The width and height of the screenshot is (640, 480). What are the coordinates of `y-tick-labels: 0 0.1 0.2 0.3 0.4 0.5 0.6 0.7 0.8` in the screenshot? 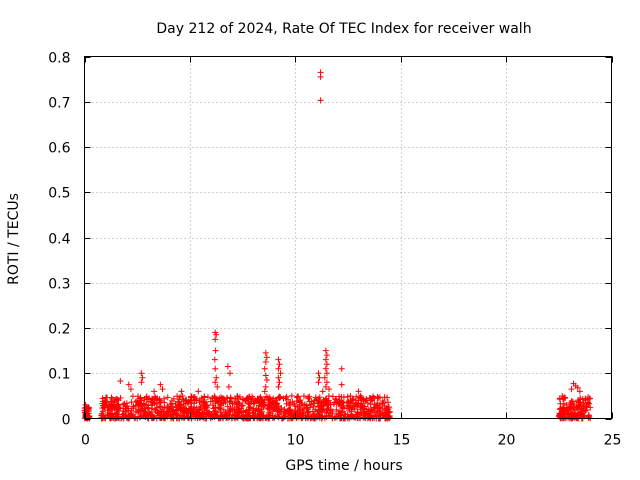 It's located at (59, 240).